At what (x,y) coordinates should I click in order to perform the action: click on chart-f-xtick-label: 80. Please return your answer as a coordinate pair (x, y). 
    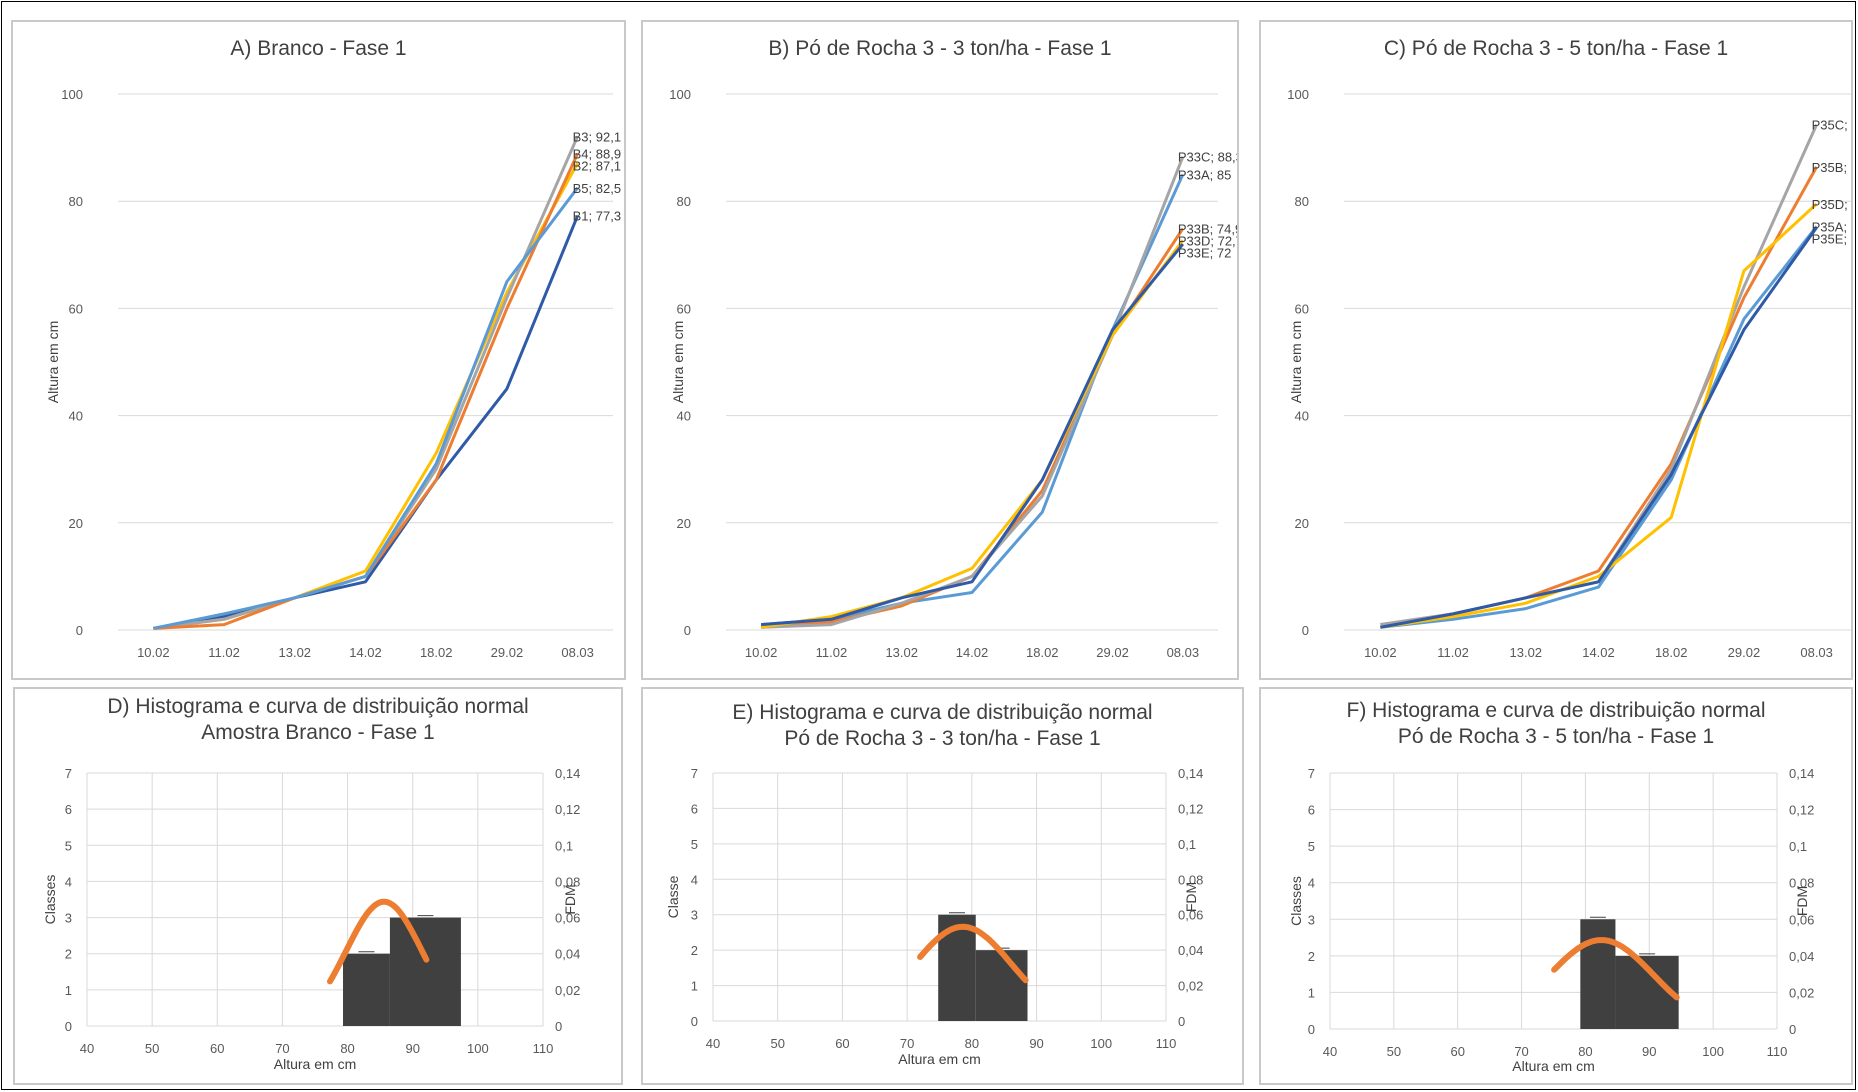
    Looking at the image, I should click on (1585, 1051).